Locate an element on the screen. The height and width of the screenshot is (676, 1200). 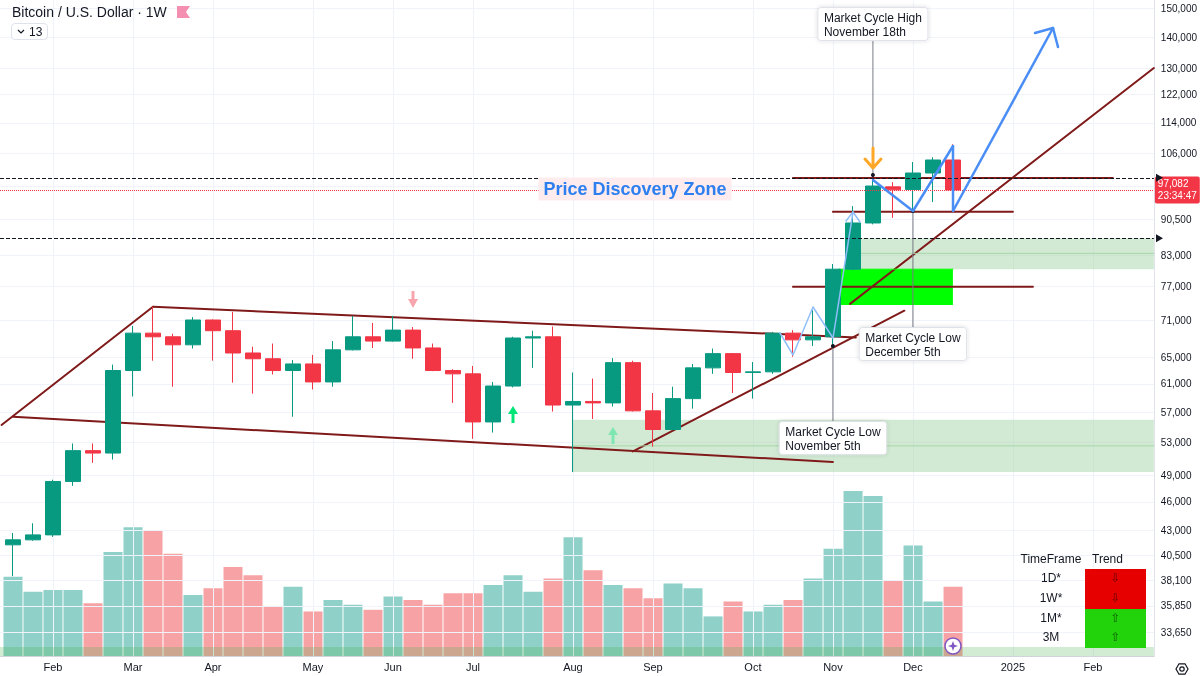
x-tick-label: Sep is located at coordinates (653, 666).